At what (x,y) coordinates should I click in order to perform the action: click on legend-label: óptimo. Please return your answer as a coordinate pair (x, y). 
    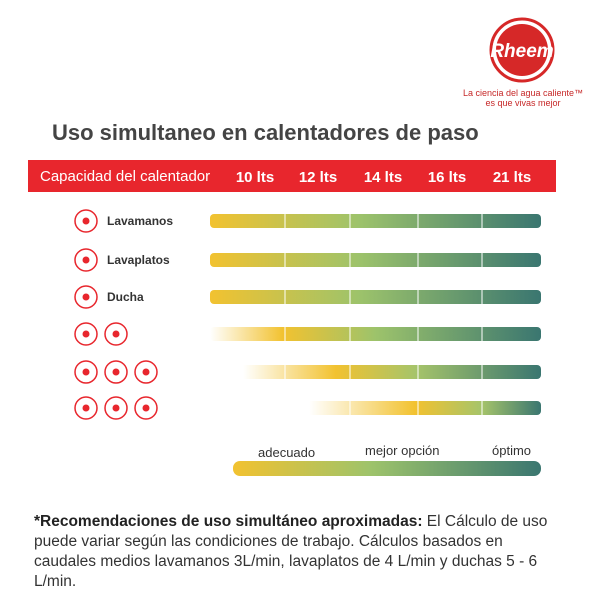
    Looking at the image, I should click on (511, 450).